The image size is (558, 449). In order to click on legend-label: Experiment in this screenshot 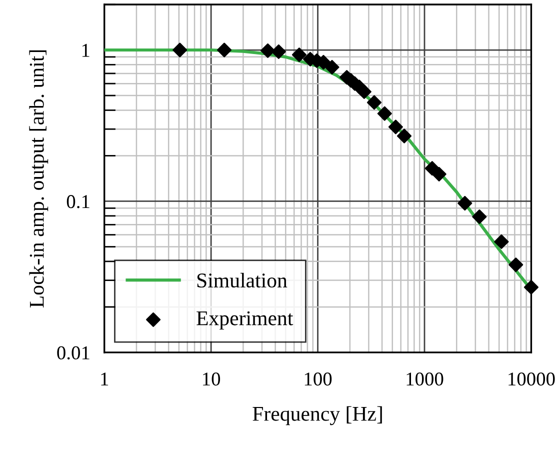, I will do `click(245, 320)`.